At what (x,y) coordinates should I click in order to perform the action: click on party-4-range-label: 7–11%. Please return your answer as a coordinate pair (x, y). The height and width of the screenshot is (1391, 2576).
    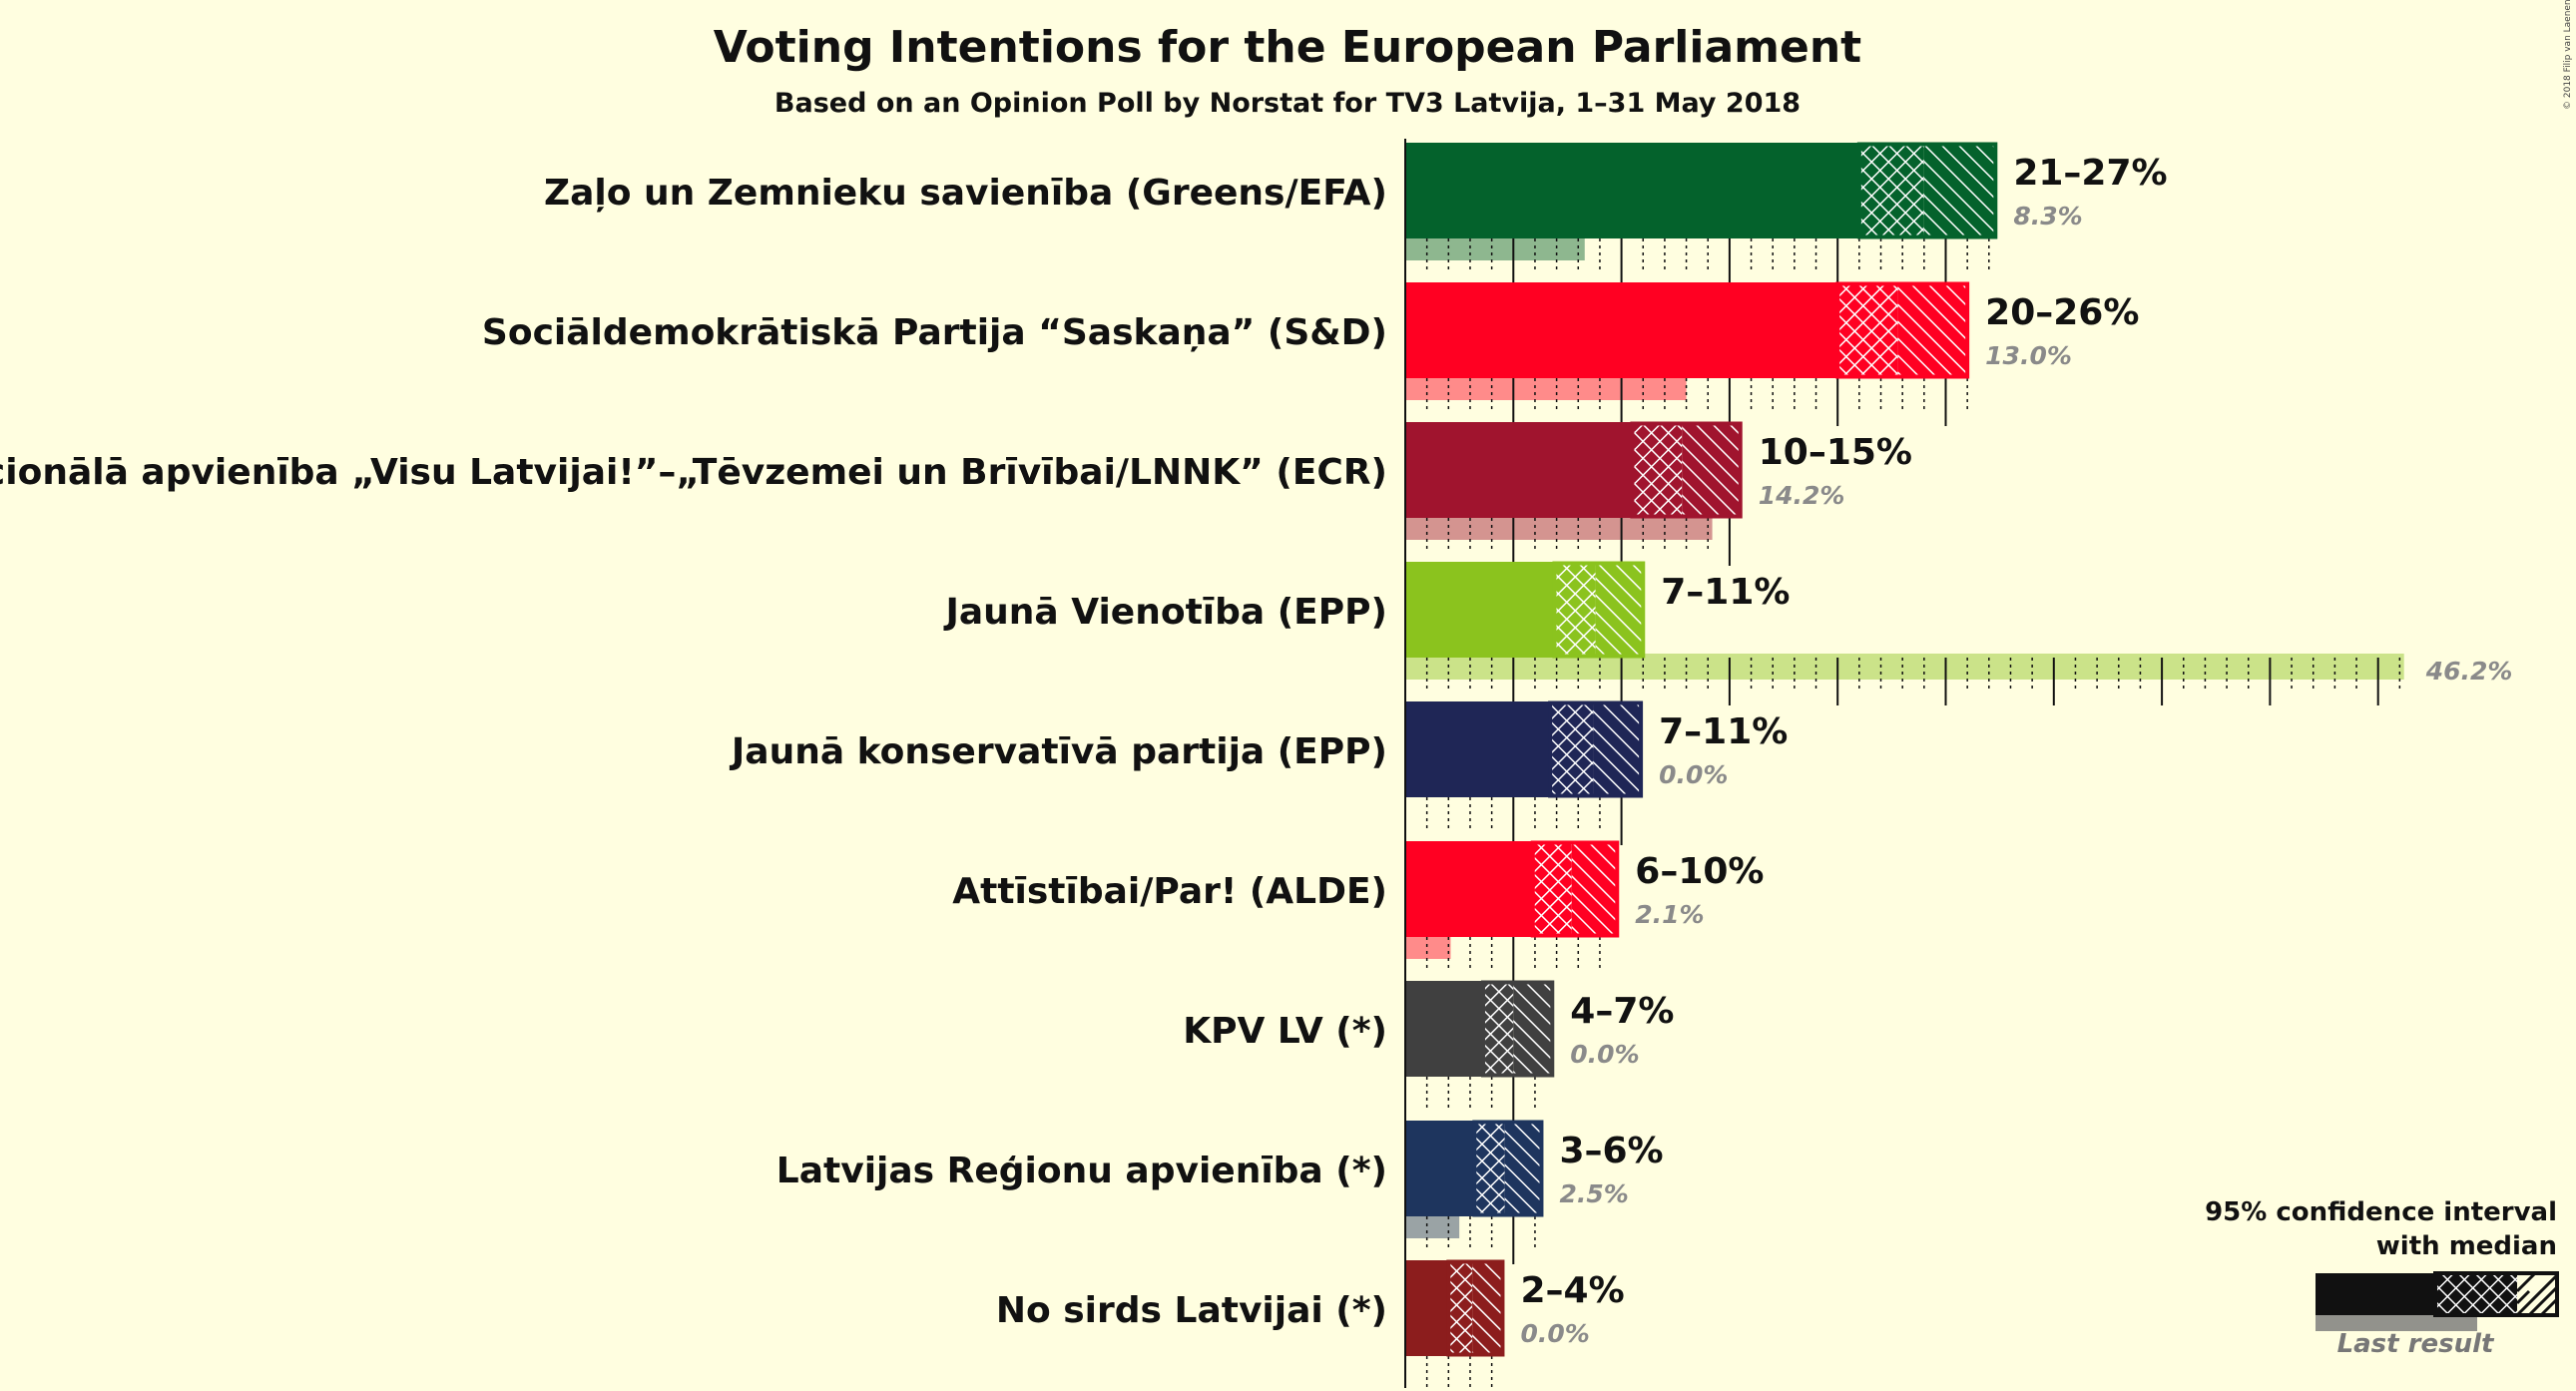
    Looking at the image, I should click on (1723, 731).